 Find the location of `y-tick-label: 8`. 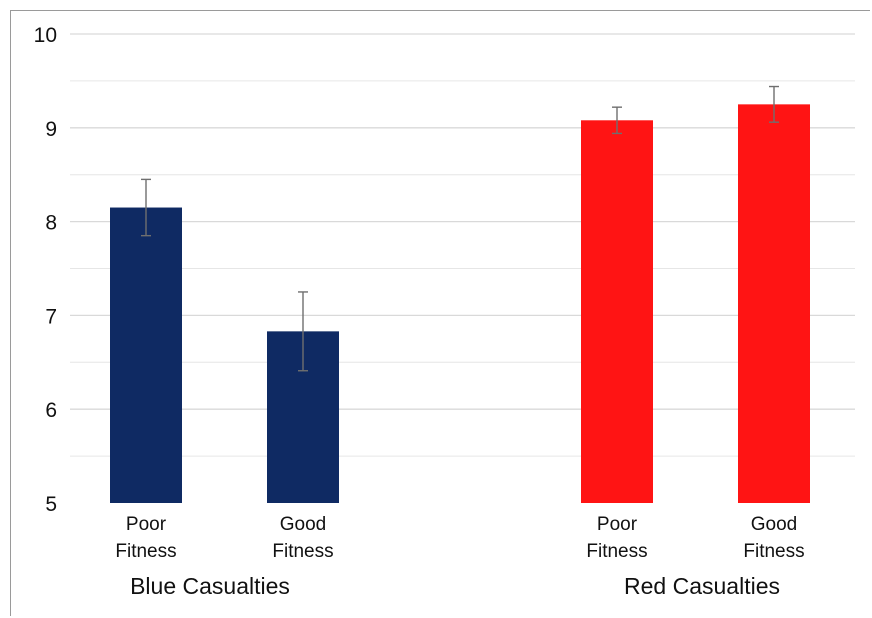

y-tick-label: 8 is located at coordinates (51, 223).